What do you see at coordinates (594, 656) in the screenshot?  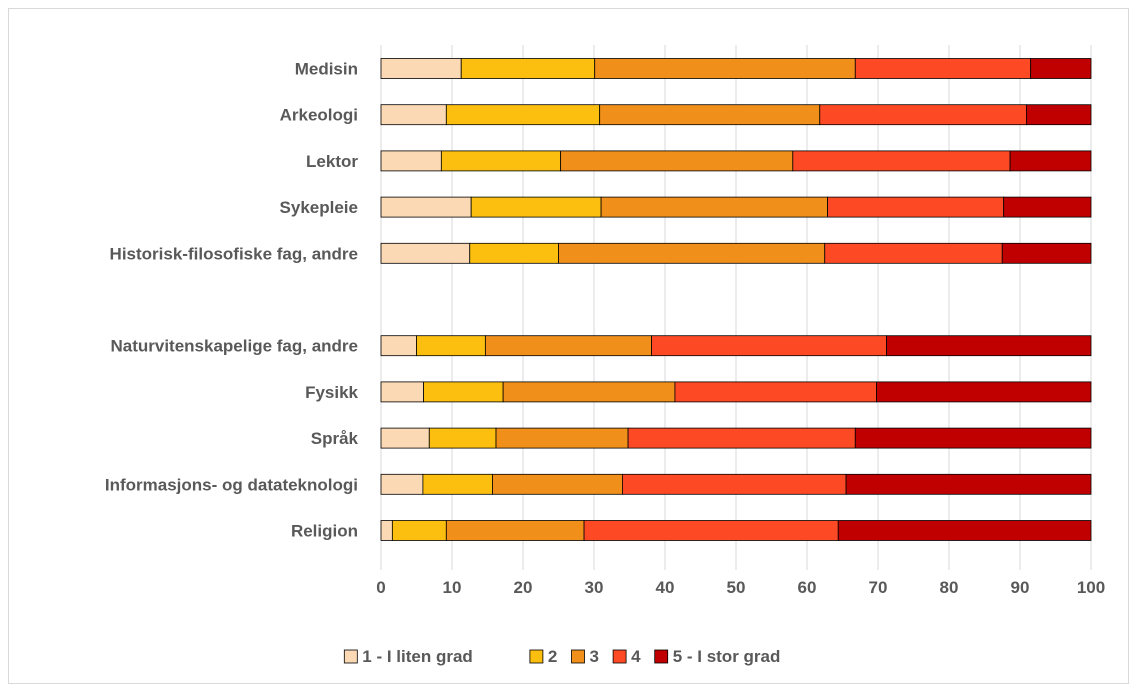 I see `legend-label: 3` at bounding box center [594, 656].